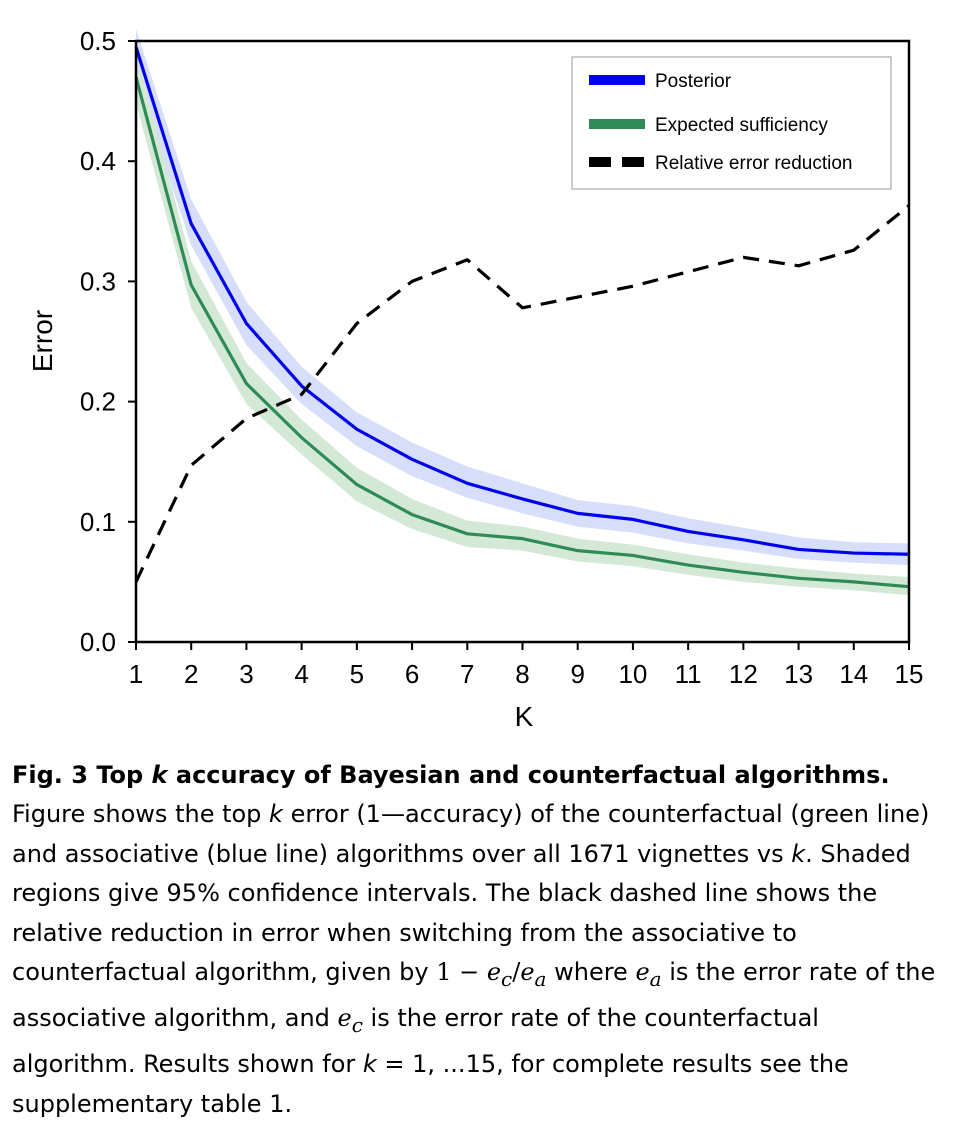  I want to click on x-tick-label: 7, so click(467, 674).